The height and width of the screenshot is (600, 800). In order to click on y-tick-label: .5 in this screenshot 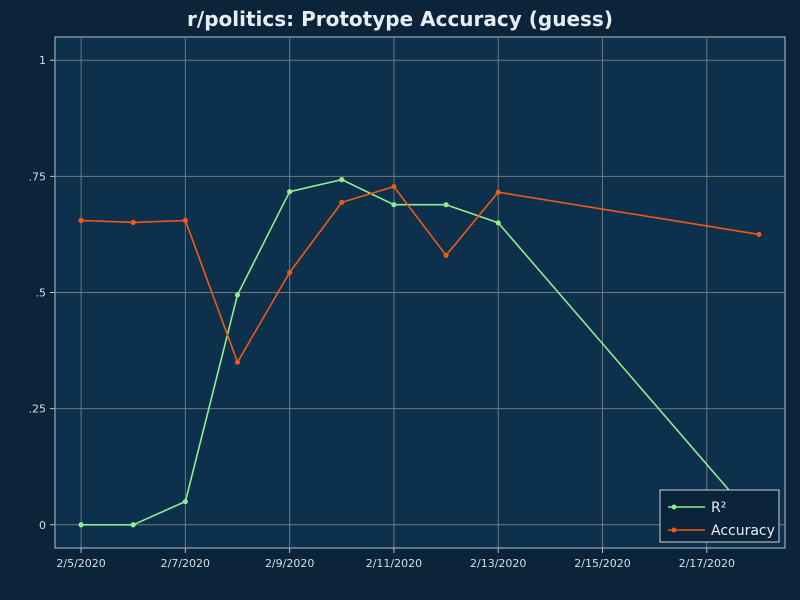, I will do `click(41, 293)`.